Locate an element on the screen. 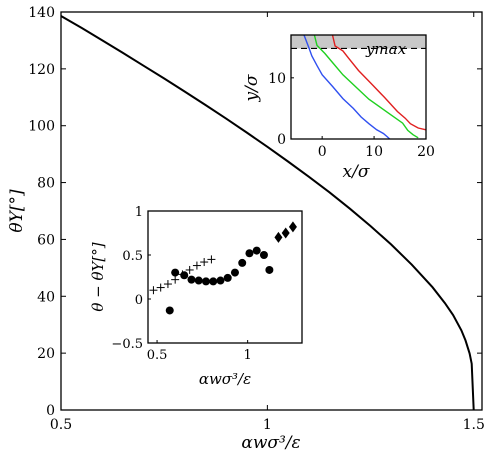  main-y-tick-label: 40 is located at coordinates (46, 297).